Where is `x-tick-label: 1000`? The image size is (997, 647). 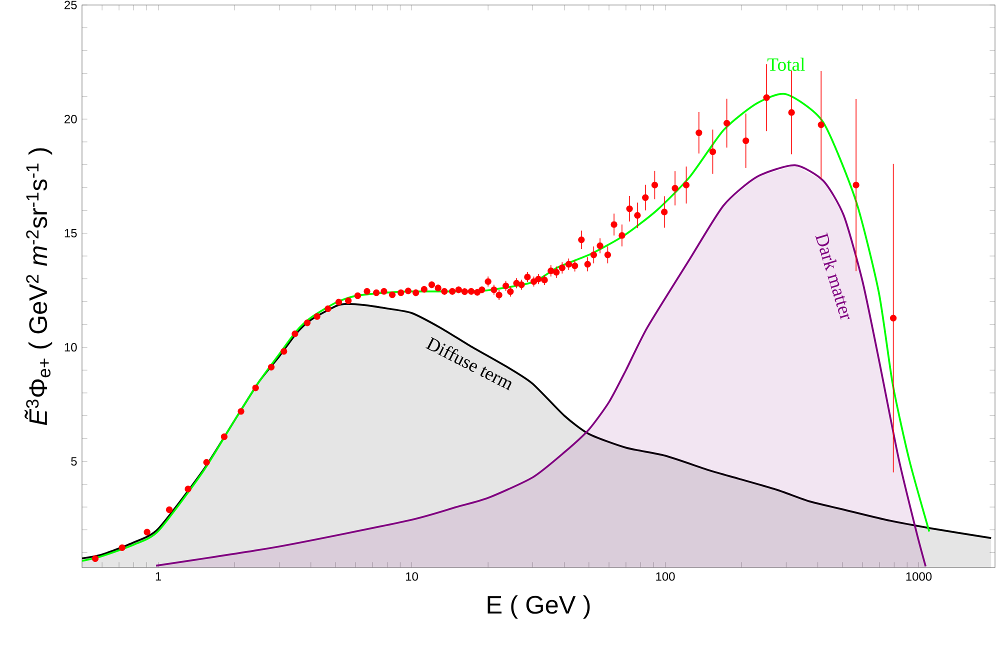 x-tick-label: 1000 is located at coordinates (919, 576).